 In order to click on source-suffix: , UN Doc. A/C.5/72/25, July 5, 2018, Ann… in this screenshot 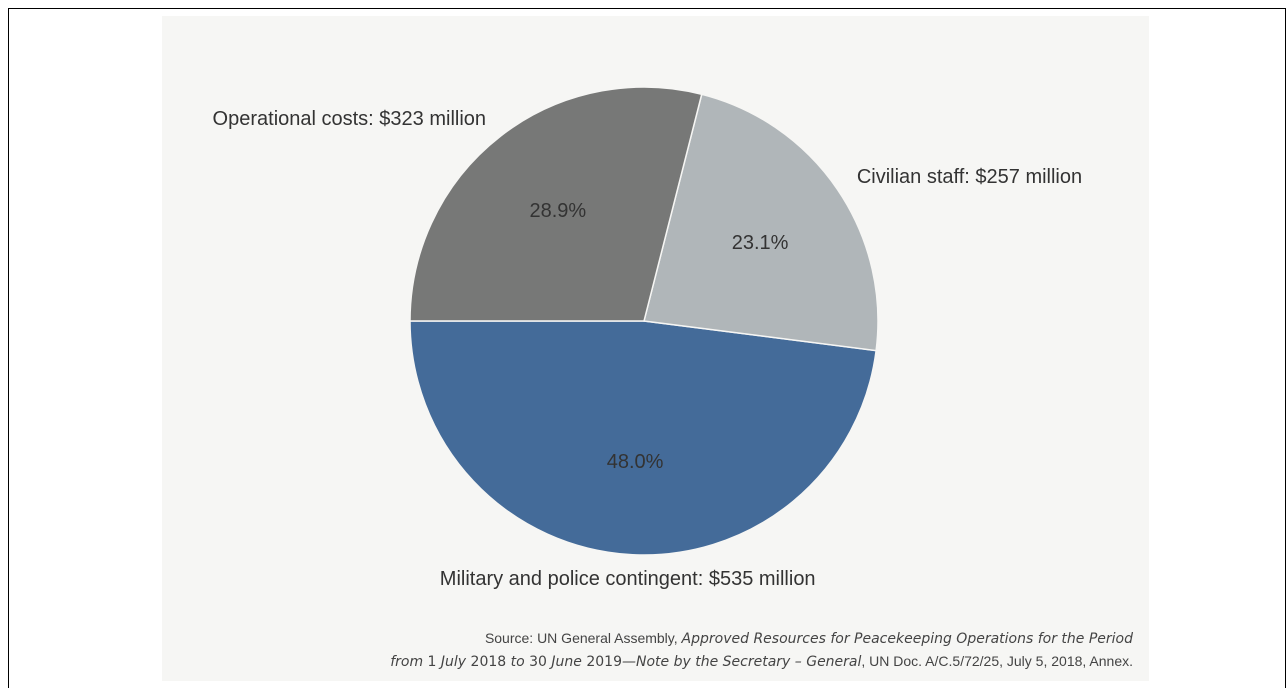, I will do `click(997, 661)`.